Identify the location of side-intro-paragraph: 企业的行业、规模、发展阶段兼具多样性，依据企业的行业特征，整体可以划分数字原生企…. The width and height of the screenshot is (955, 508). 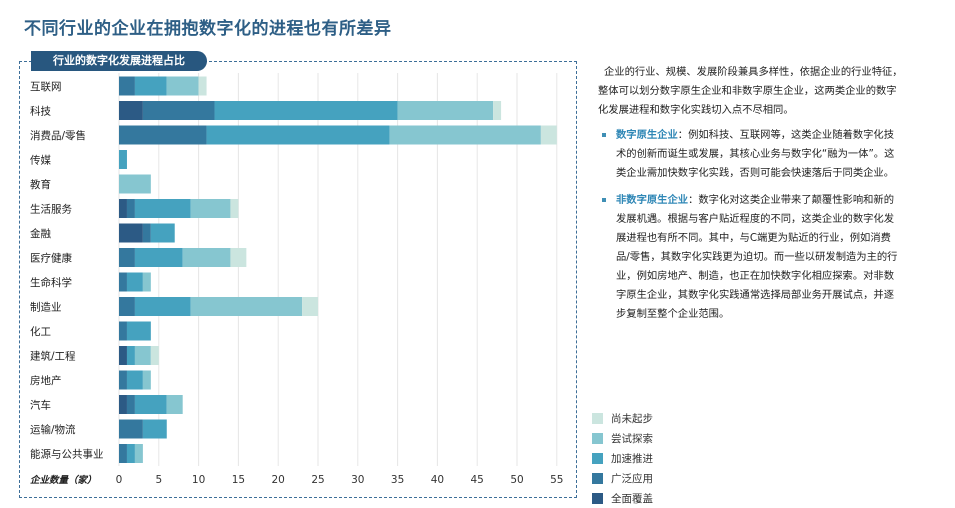
(750, 91).